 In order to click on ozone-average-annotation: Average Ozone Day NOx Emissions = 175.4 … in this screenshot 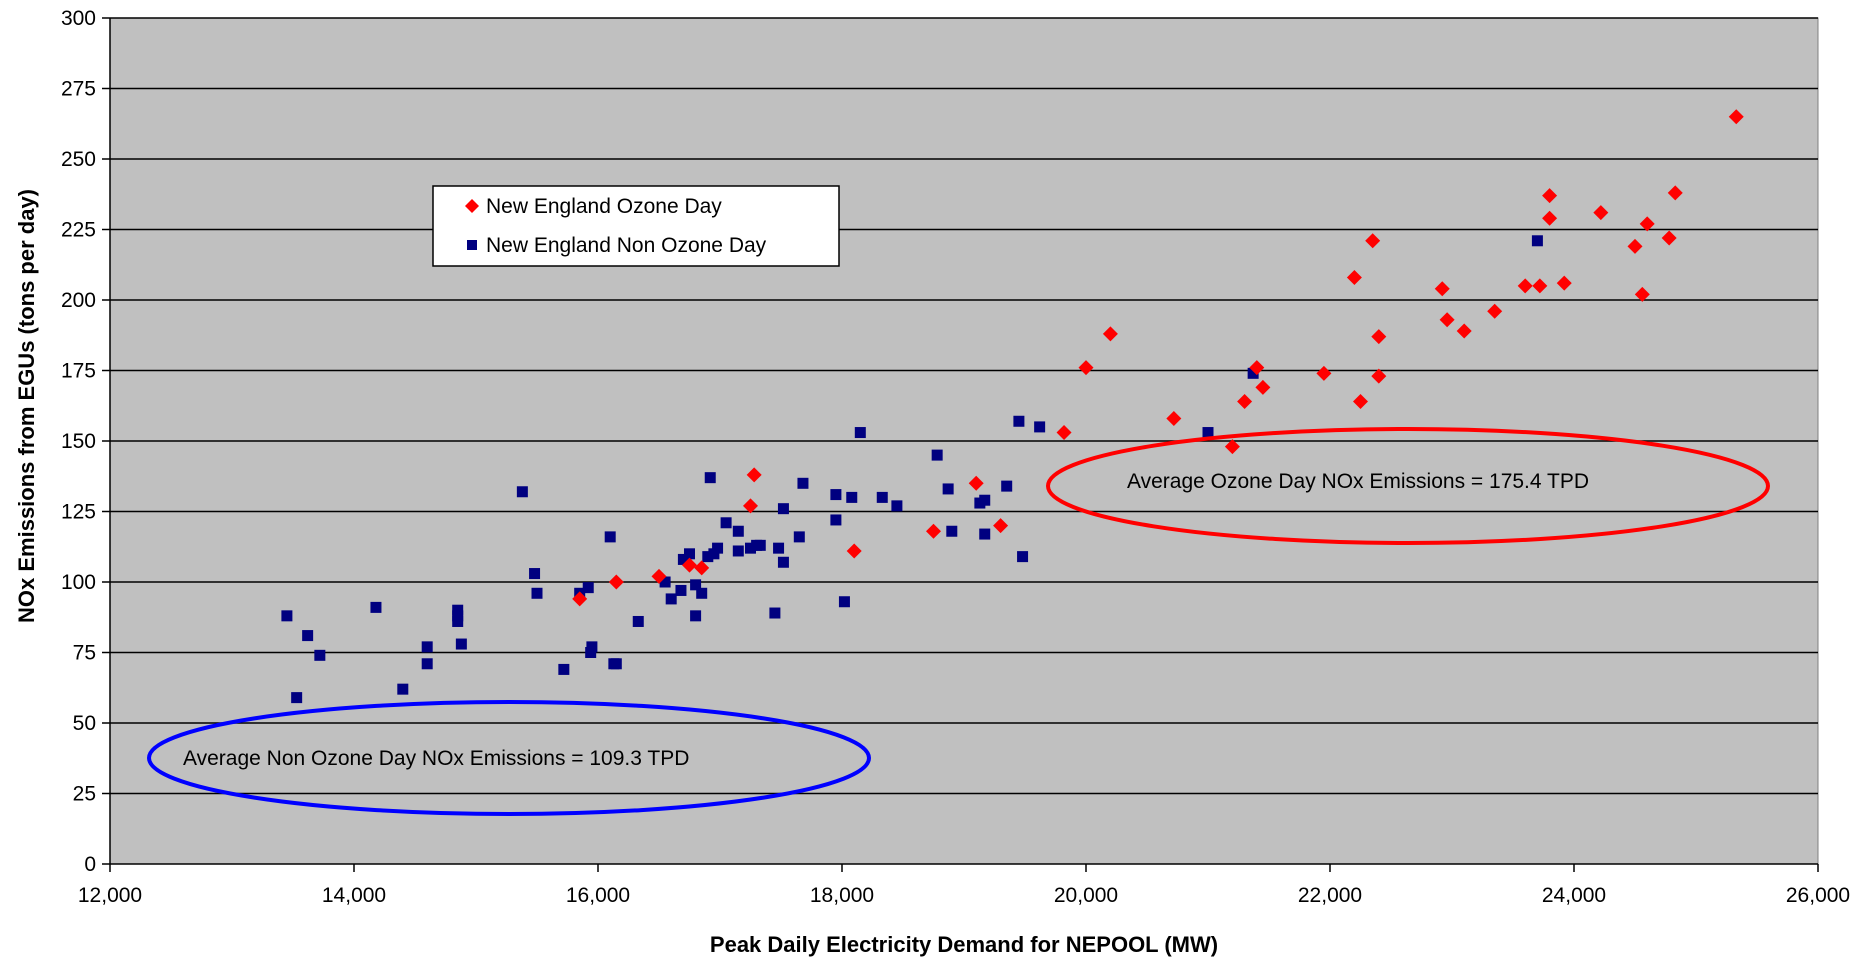, I will do `click(1408, 486)`.